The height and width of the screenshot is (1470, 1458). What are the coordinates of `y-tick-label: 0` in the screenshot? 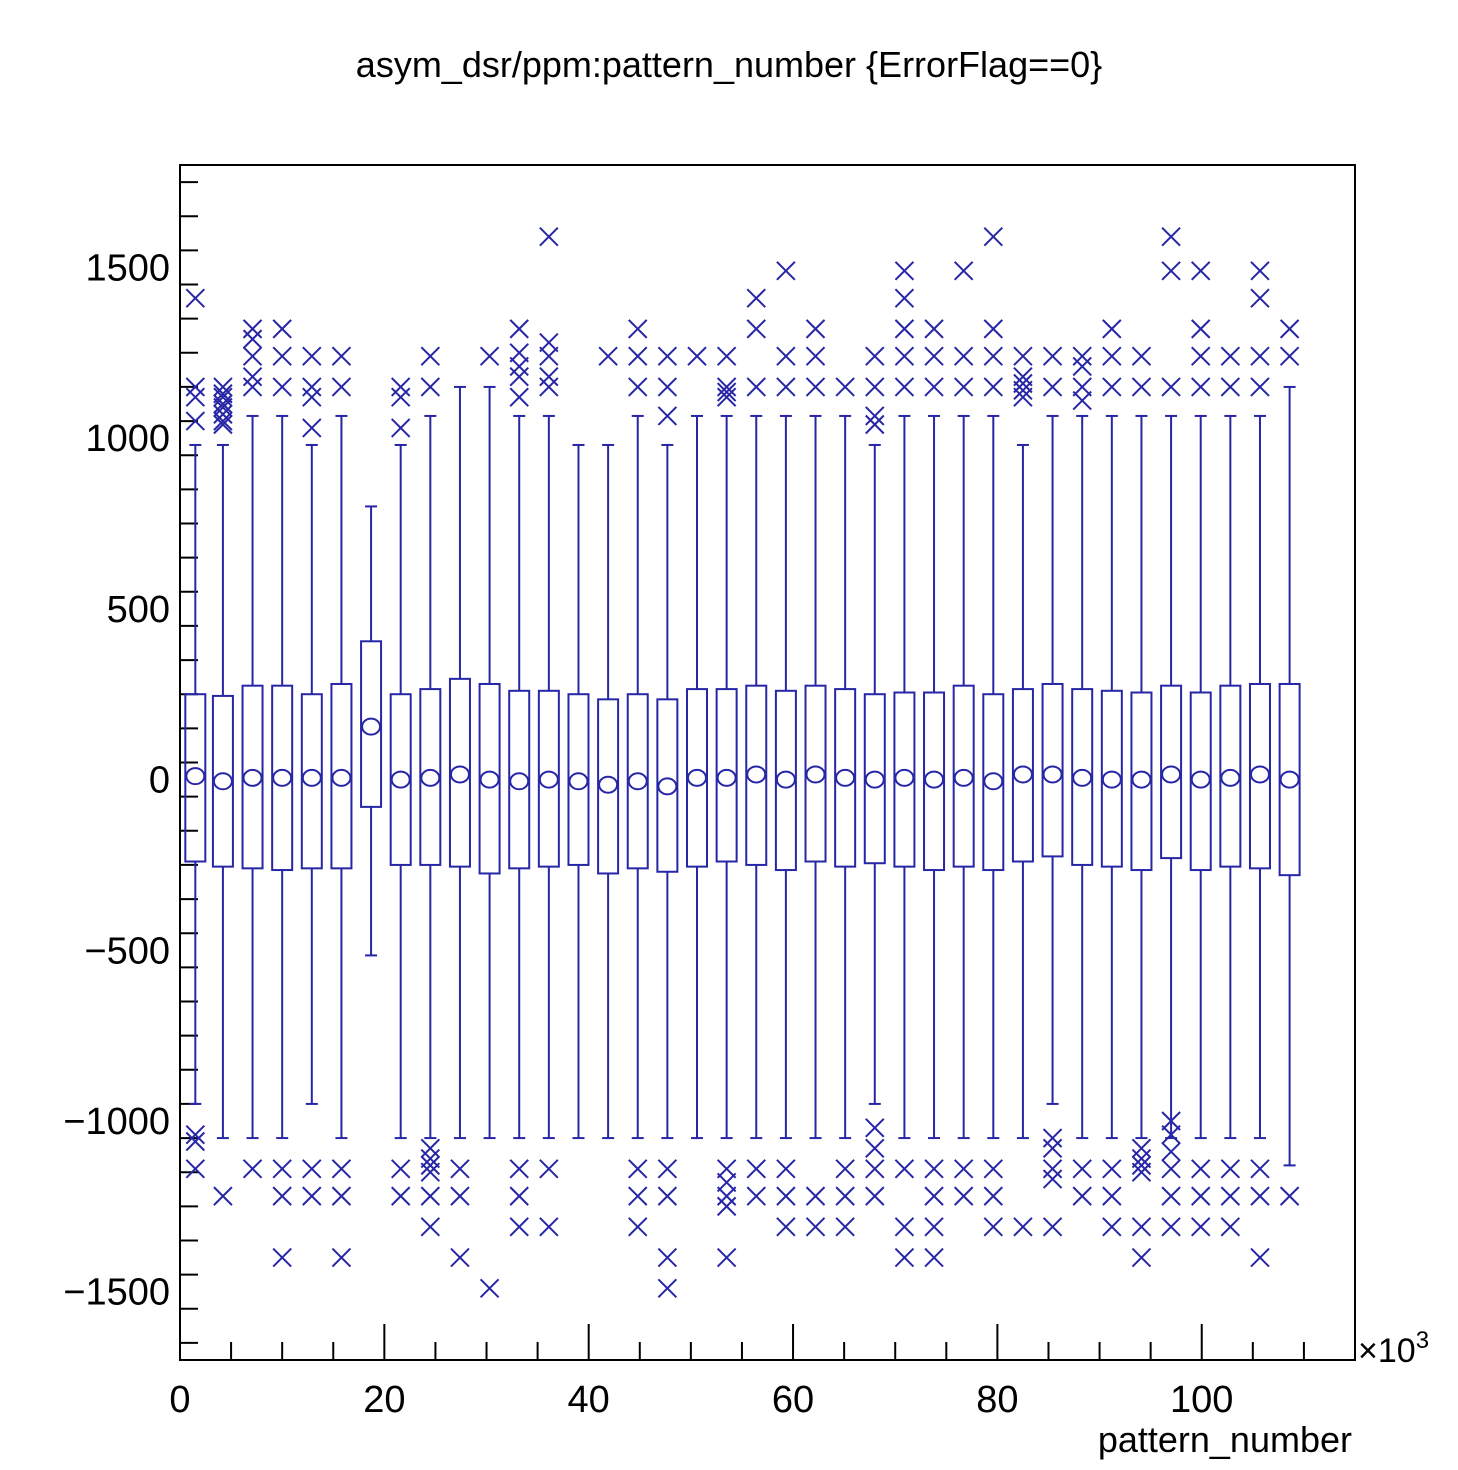 It's located at (159, 781).